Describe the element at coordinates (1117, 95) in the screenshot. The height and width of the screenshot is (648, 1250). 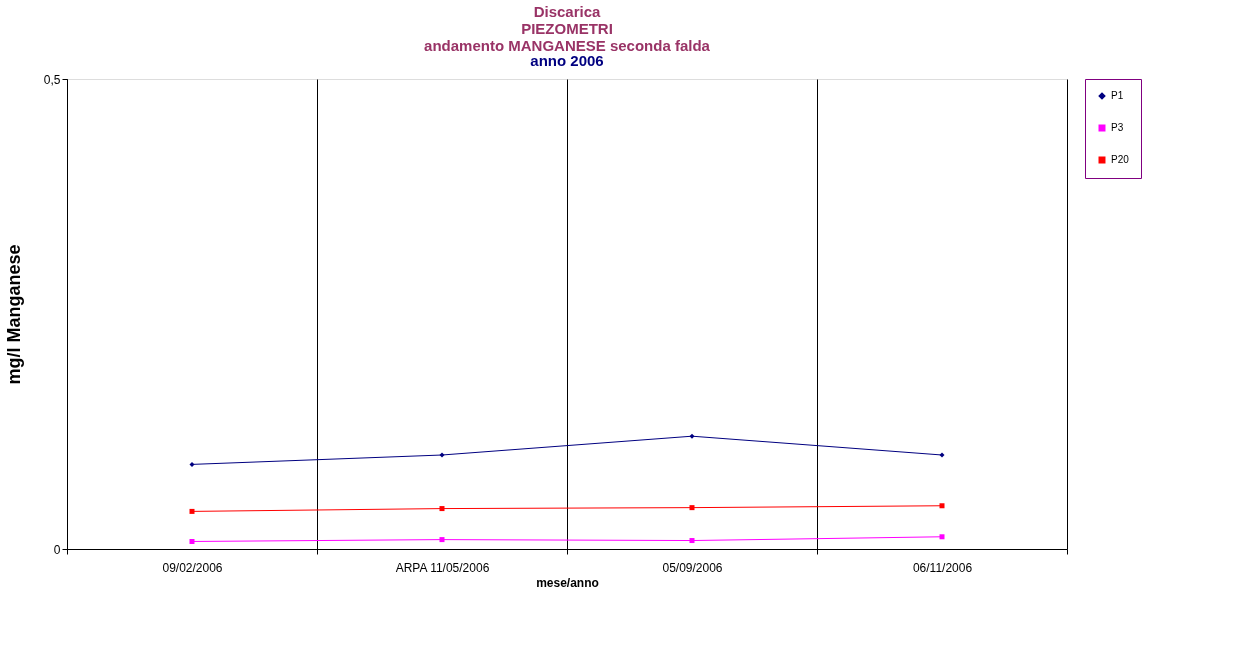
I see `legend-label: P1` at that location.